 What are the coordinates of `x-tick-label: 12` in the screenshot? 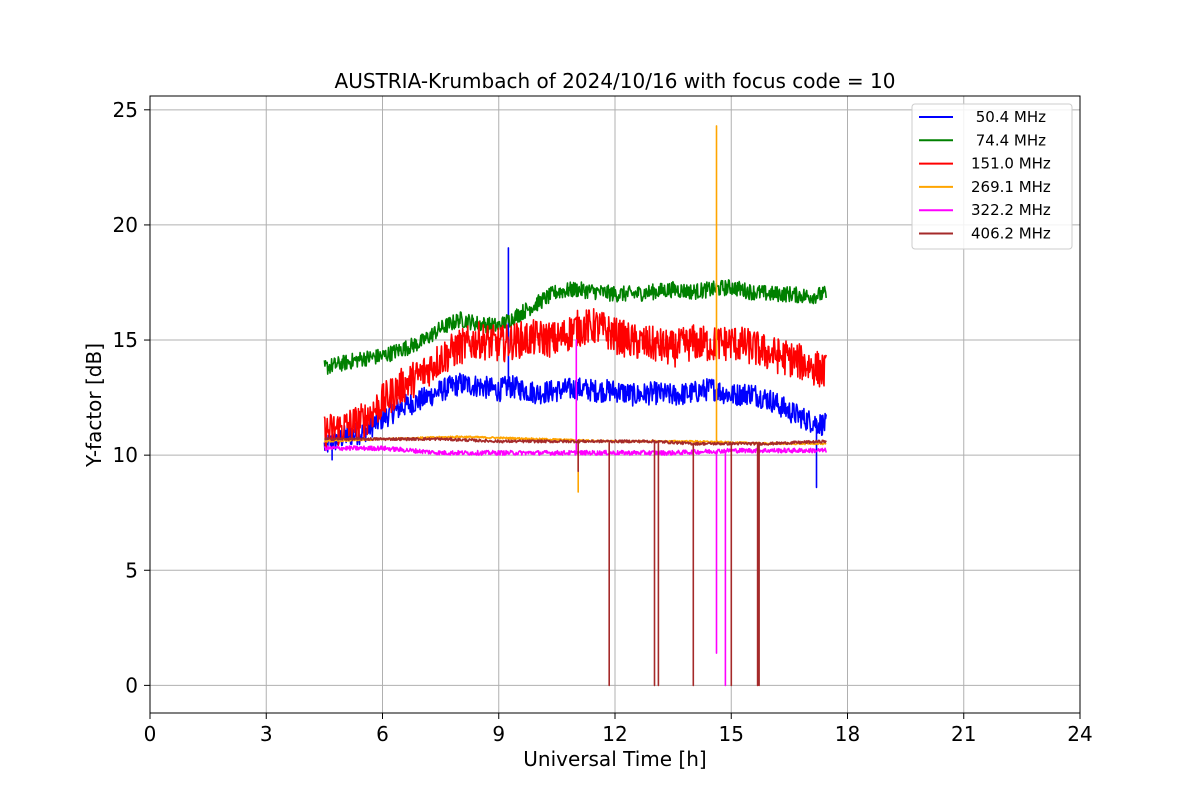 It's located at (614, 734).